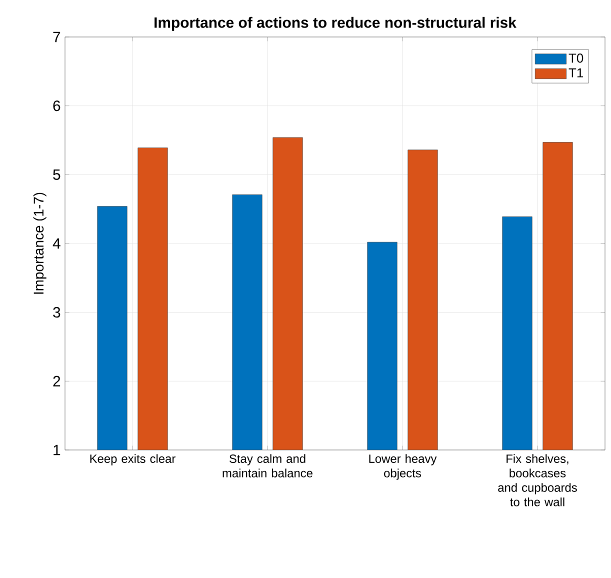 The width and height of the screenshot is (611, 578). I want to click on y-tick-label: 5, so click(56, 174).